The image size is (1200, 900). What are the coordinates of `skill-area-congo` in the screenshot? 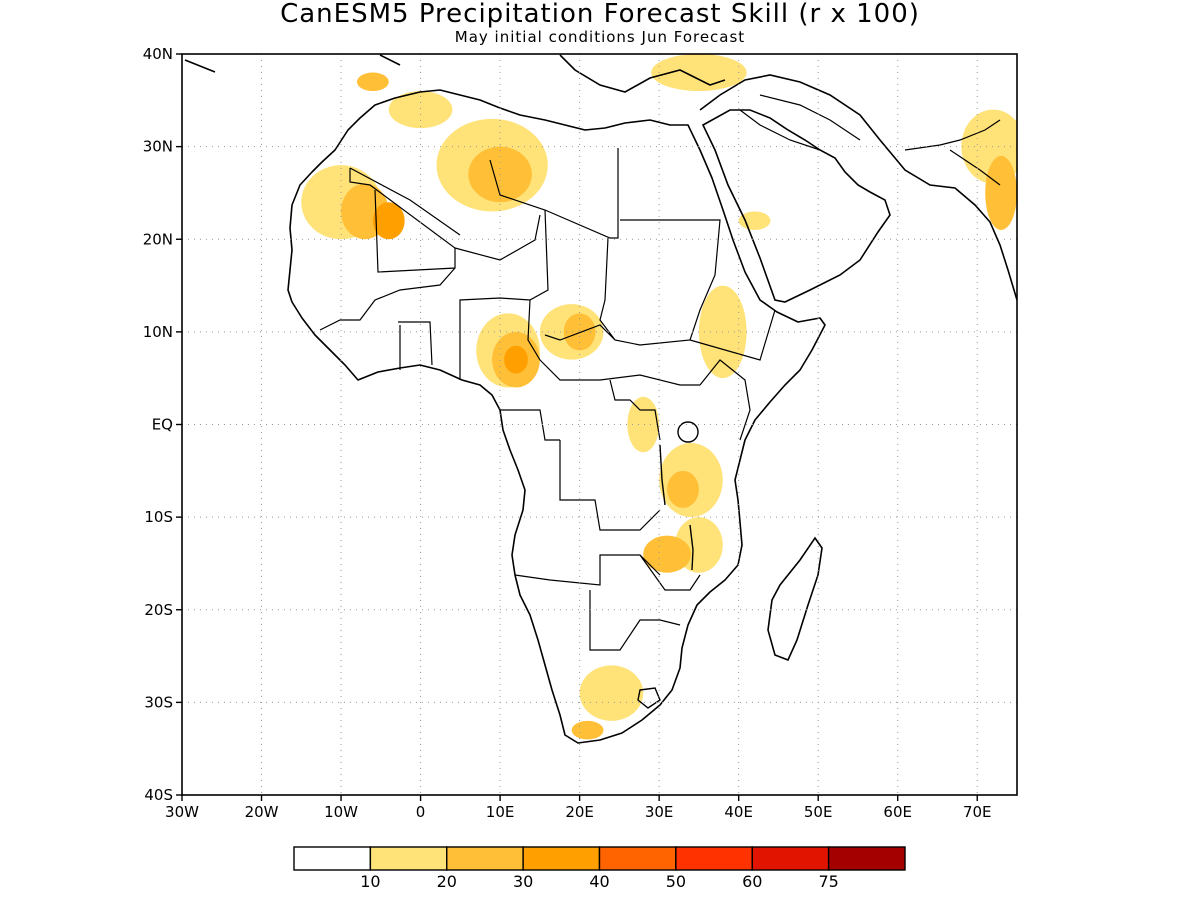 It's located at (643, 424).